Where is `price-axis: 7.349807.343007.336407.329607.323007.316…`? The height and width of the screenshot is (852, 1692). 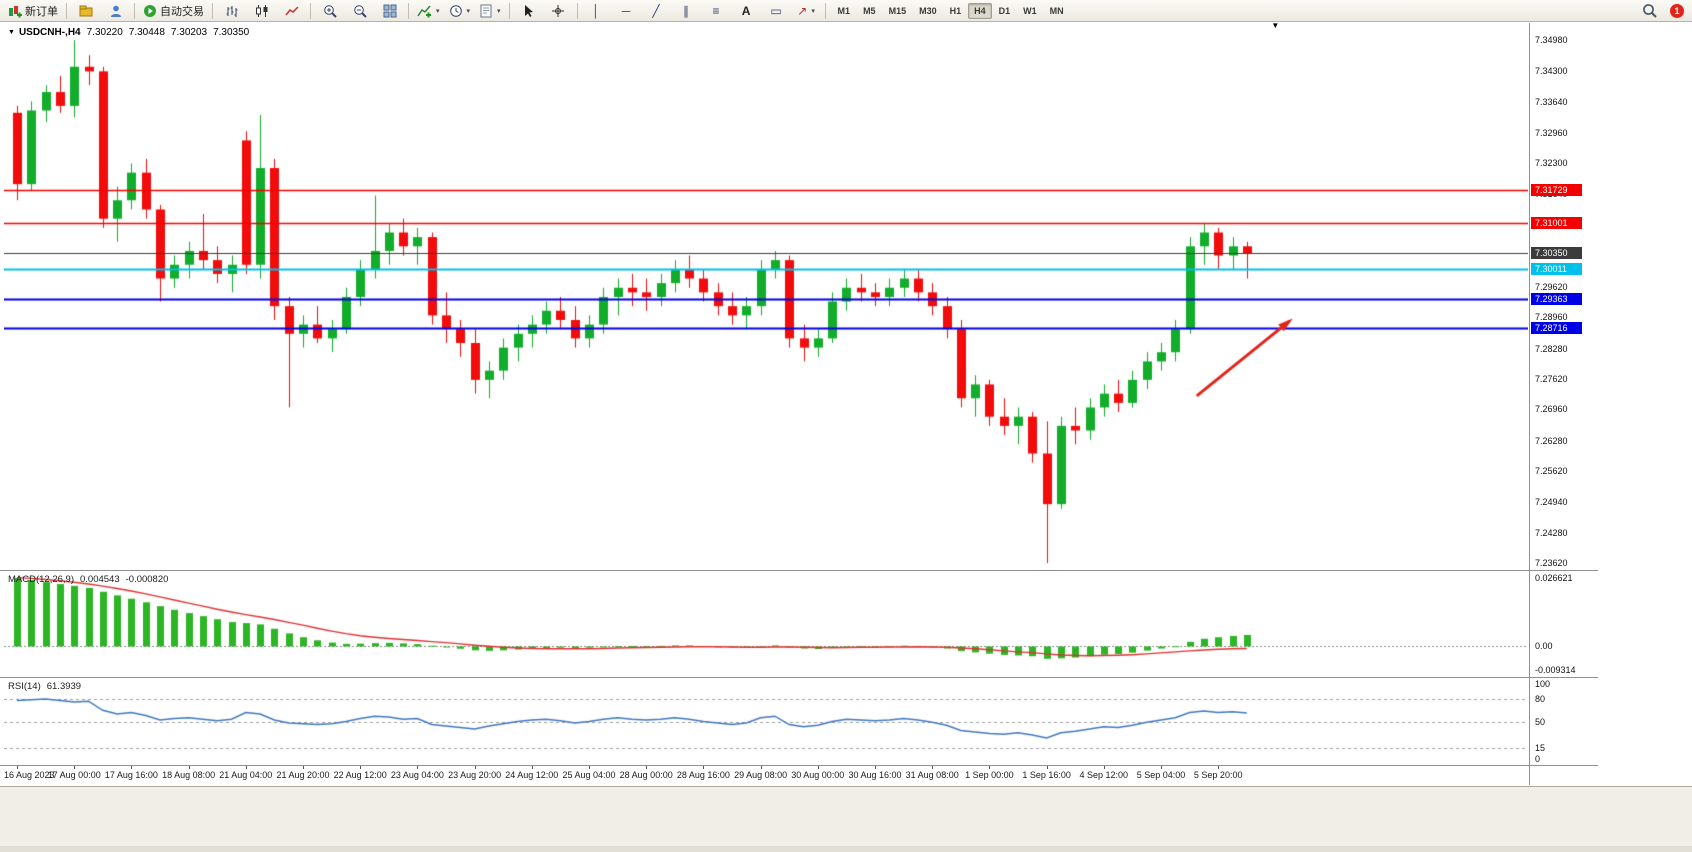 price-axis: 7.349807.343007.336407.329607.323007.316… is located at coordinates (1566, 404).